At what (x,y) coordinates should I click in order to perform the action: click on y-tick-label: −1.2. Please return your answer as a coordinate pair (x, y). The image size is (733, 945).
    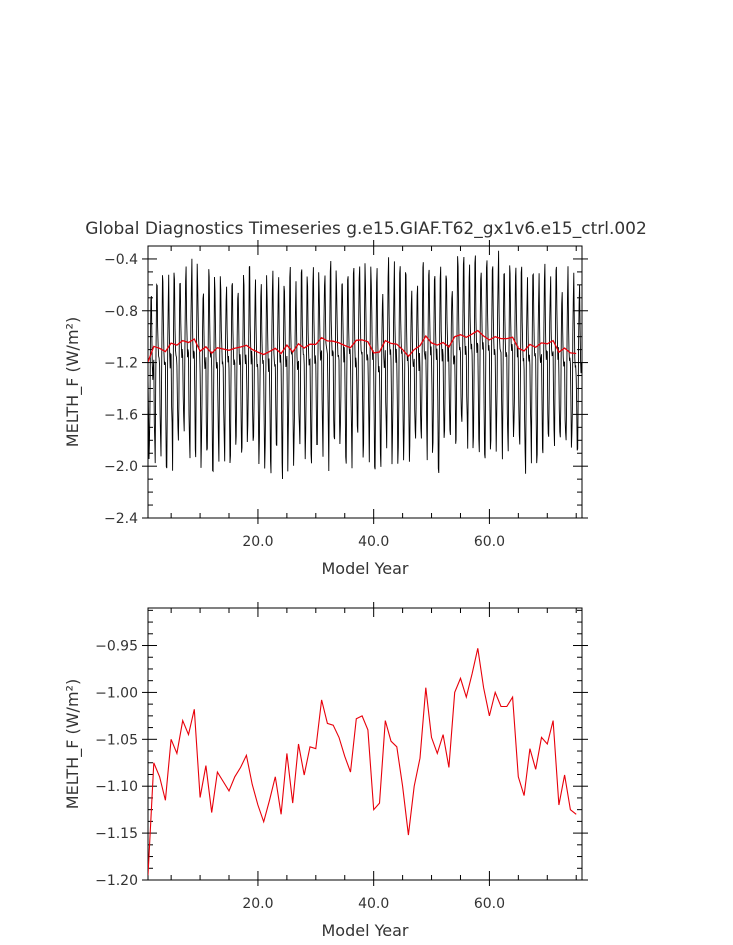
    Looking at the image, I should click on (121, 364).